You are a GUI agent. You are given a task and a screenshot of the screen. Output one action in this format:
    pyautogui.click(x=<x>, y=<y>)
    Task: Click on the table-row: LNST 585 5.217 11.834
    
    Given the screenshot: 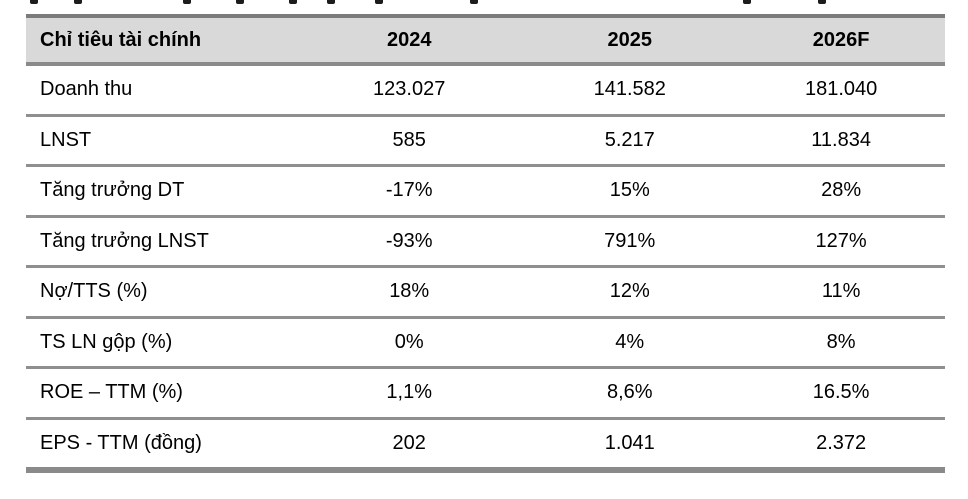 What is the action you would take?
    pyautogui.click(x=485, y=141)
    